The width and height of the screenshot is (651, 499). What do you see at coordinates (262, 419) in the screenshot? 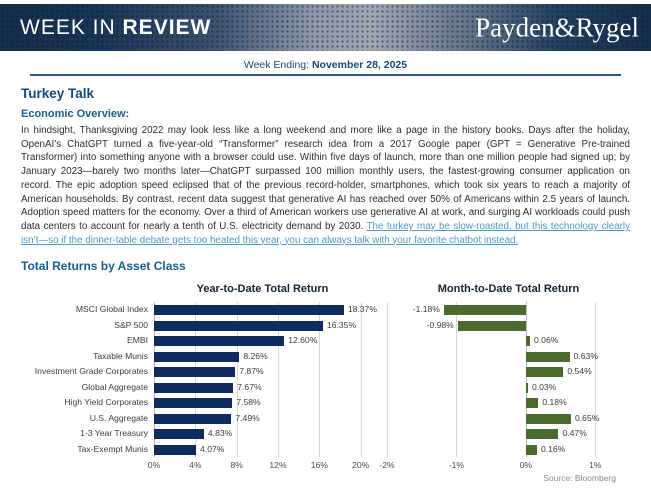
I see `bar-row: 7.49%` at bounding box center [262, 419].